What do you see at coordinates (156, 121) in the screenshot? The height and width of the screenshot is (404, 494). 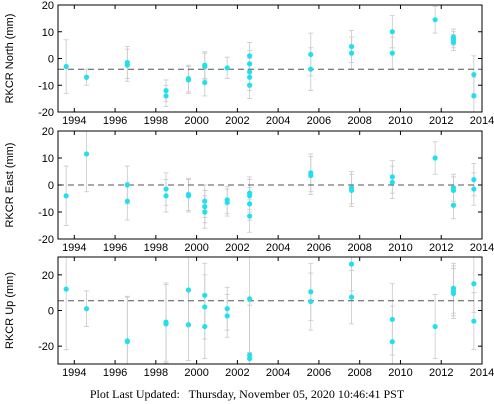 I see `x-tick-label-north-1998: 1998` at bounding box center [156, 121].